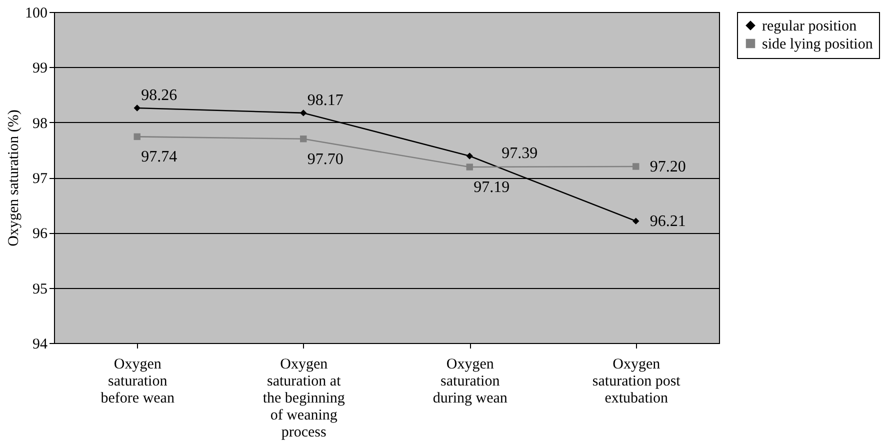 The height and width of the screenshot is (448, 889). Describe the element at coordinates (637, 381) in the screenshot. I see `x-tick-label: Oxygen saturation post extubation` at that location.